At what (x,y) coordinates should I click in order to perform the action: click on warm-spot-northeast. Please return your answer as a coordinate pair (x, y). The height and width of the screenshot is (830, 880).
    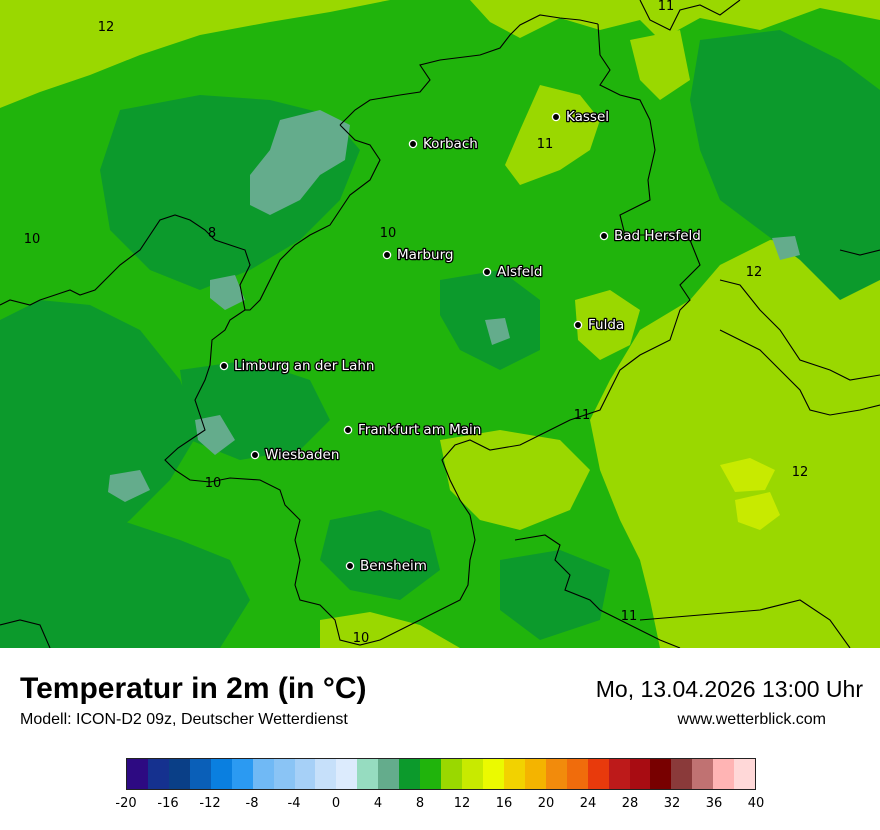
    Looking at the image, I should click on (660, 65).